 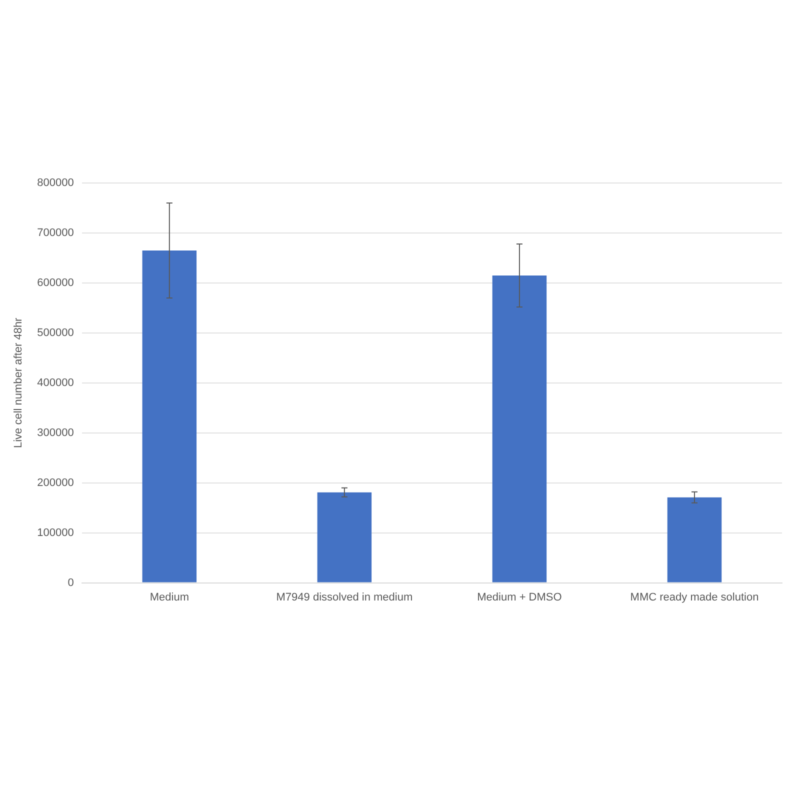 What do you see at coordinates (55, 282) in the screenshot?
I see `y-tick-label: 600000` at bounding box center [55, 282].